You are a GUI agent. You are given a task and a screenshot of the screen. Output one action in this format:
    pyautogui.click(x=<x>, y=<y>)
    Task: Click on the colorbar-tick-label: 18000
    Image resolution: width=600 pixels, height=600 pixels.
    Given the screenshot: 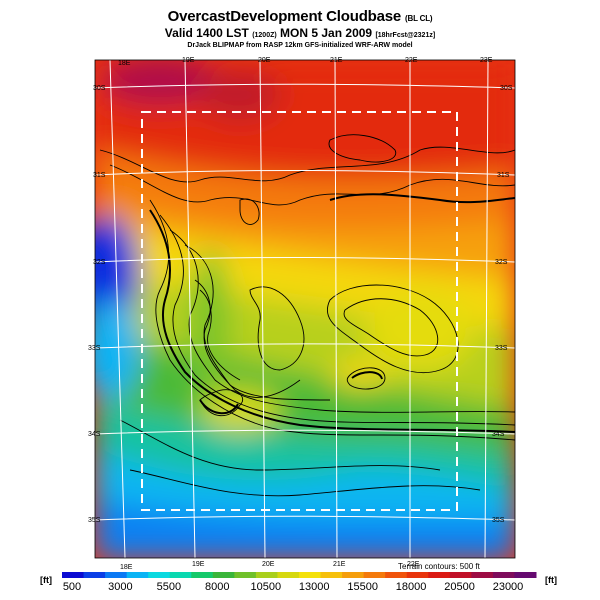 What is the action you would take?
    pyautogui.click(x=411, y=587)
    